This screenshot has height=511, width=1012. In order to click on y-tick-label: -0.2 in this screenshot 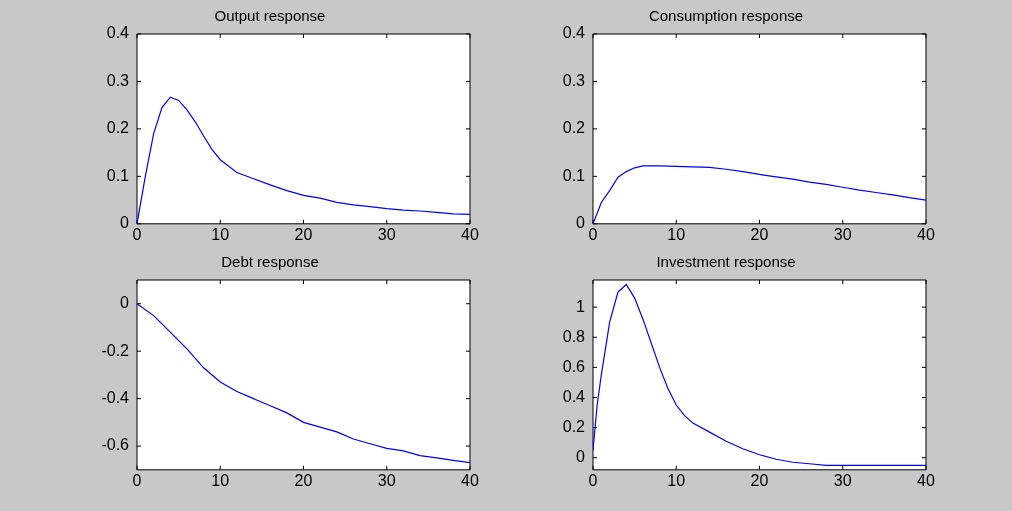, I will do `click(115, 350)`.